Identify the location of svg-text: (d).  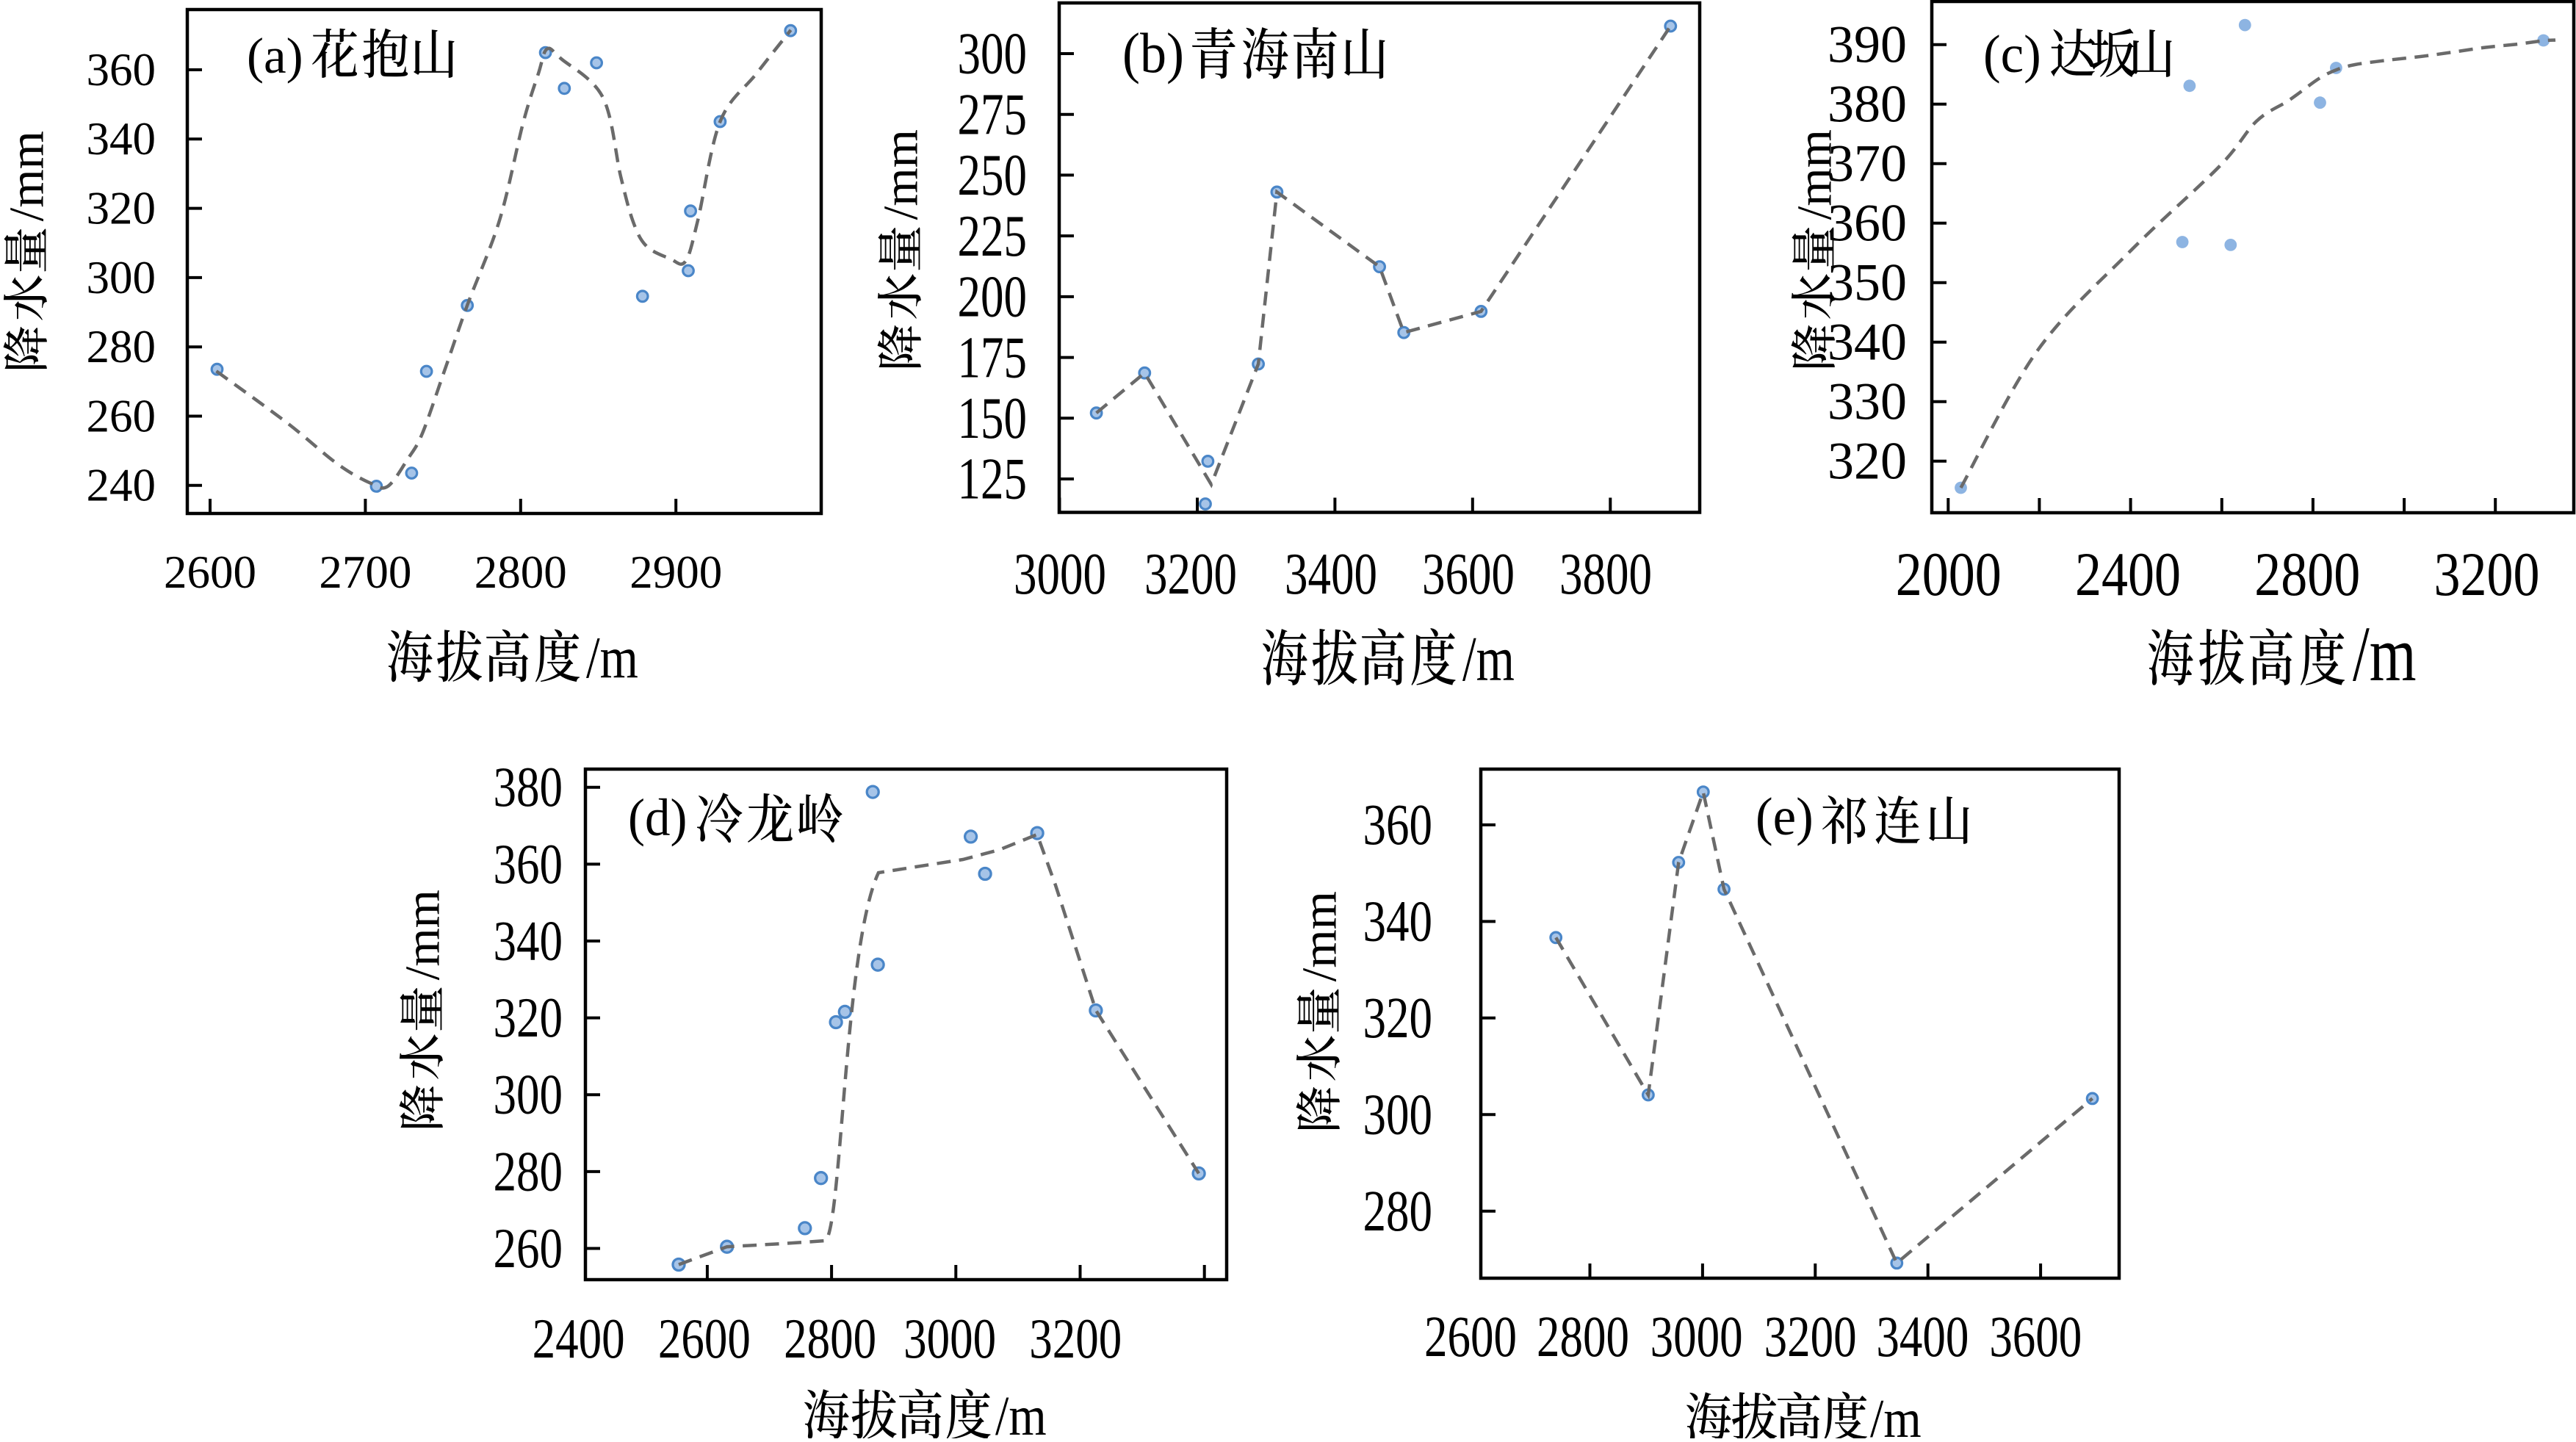
(657, 818).